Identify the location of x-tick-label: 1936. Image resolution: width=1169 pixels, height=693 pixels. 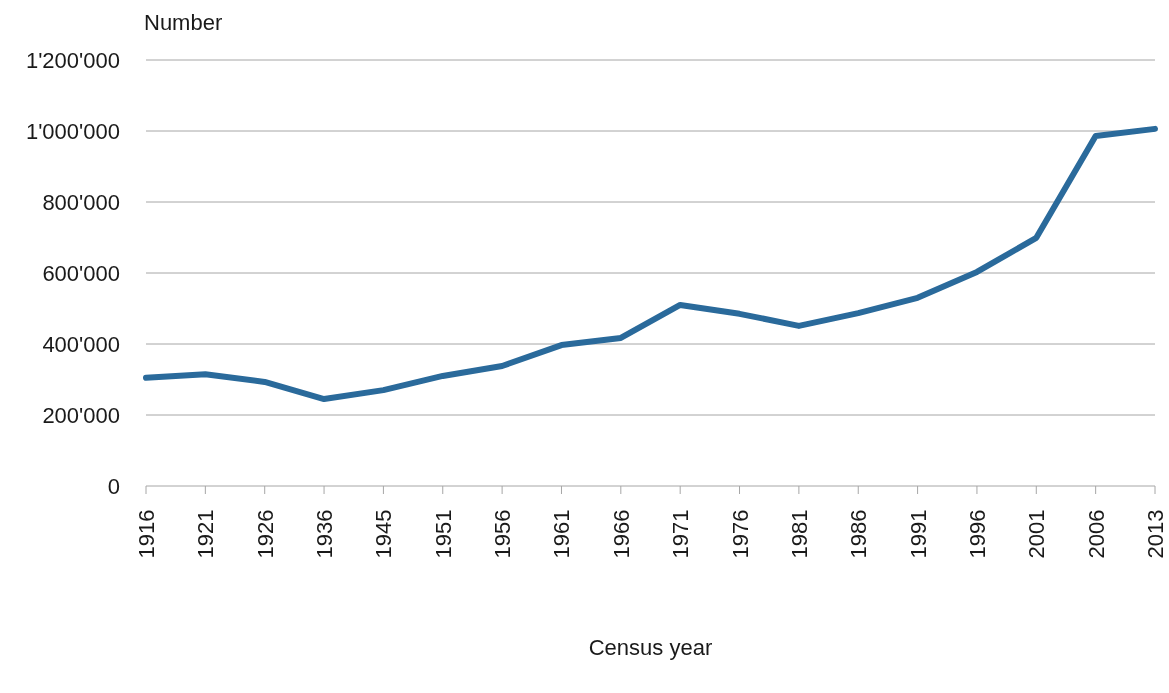
(325, 534).